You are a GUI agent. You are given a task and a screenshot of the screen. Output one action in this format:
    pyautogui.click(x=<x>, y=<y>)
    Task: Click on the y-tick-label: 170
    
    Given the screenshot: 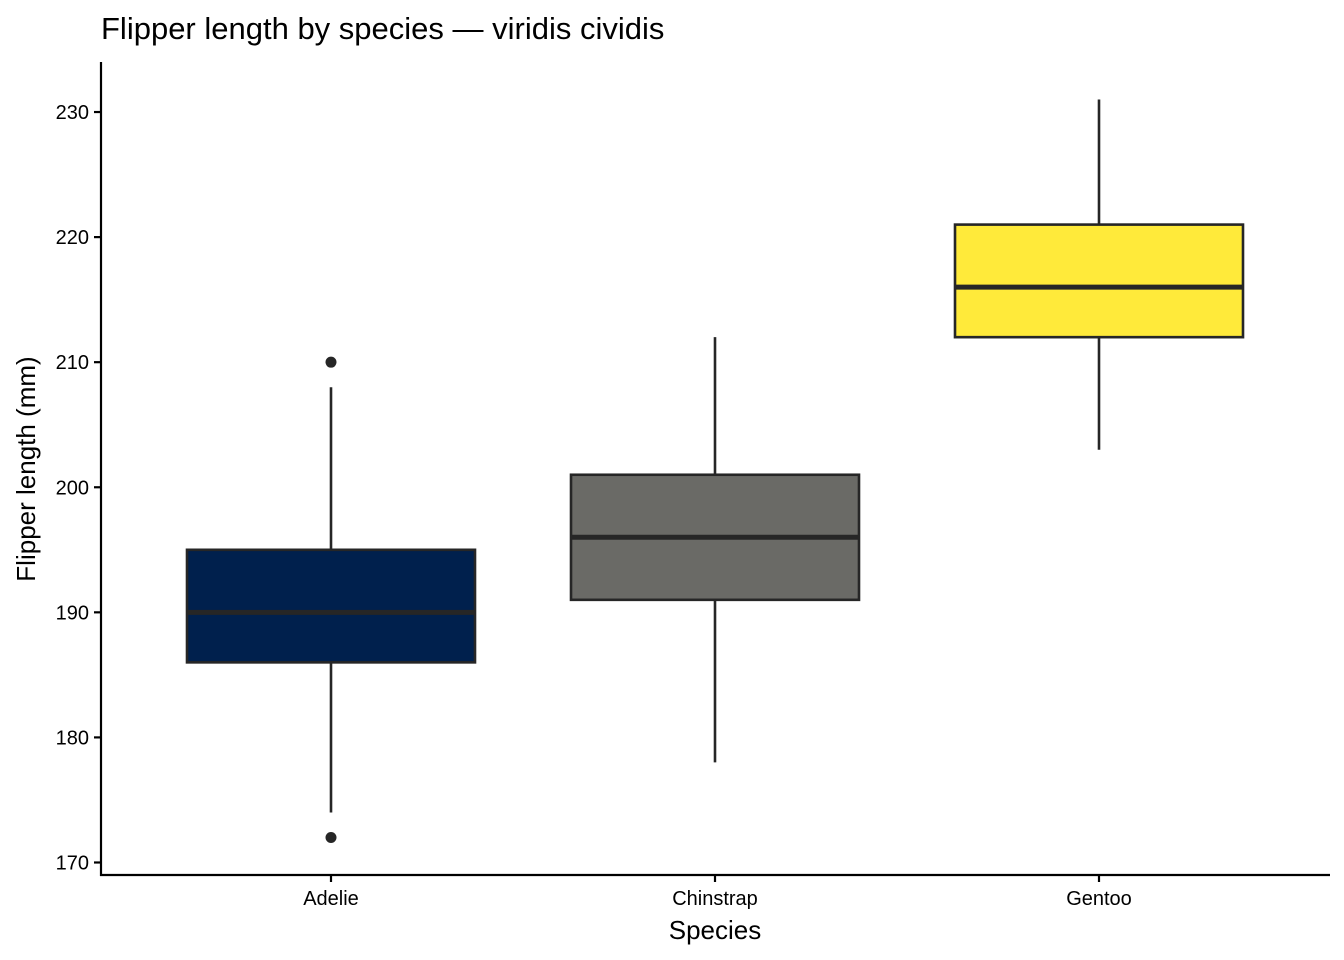 What is the action you would take?
    pyautogui.click(x=72, y=863)
    